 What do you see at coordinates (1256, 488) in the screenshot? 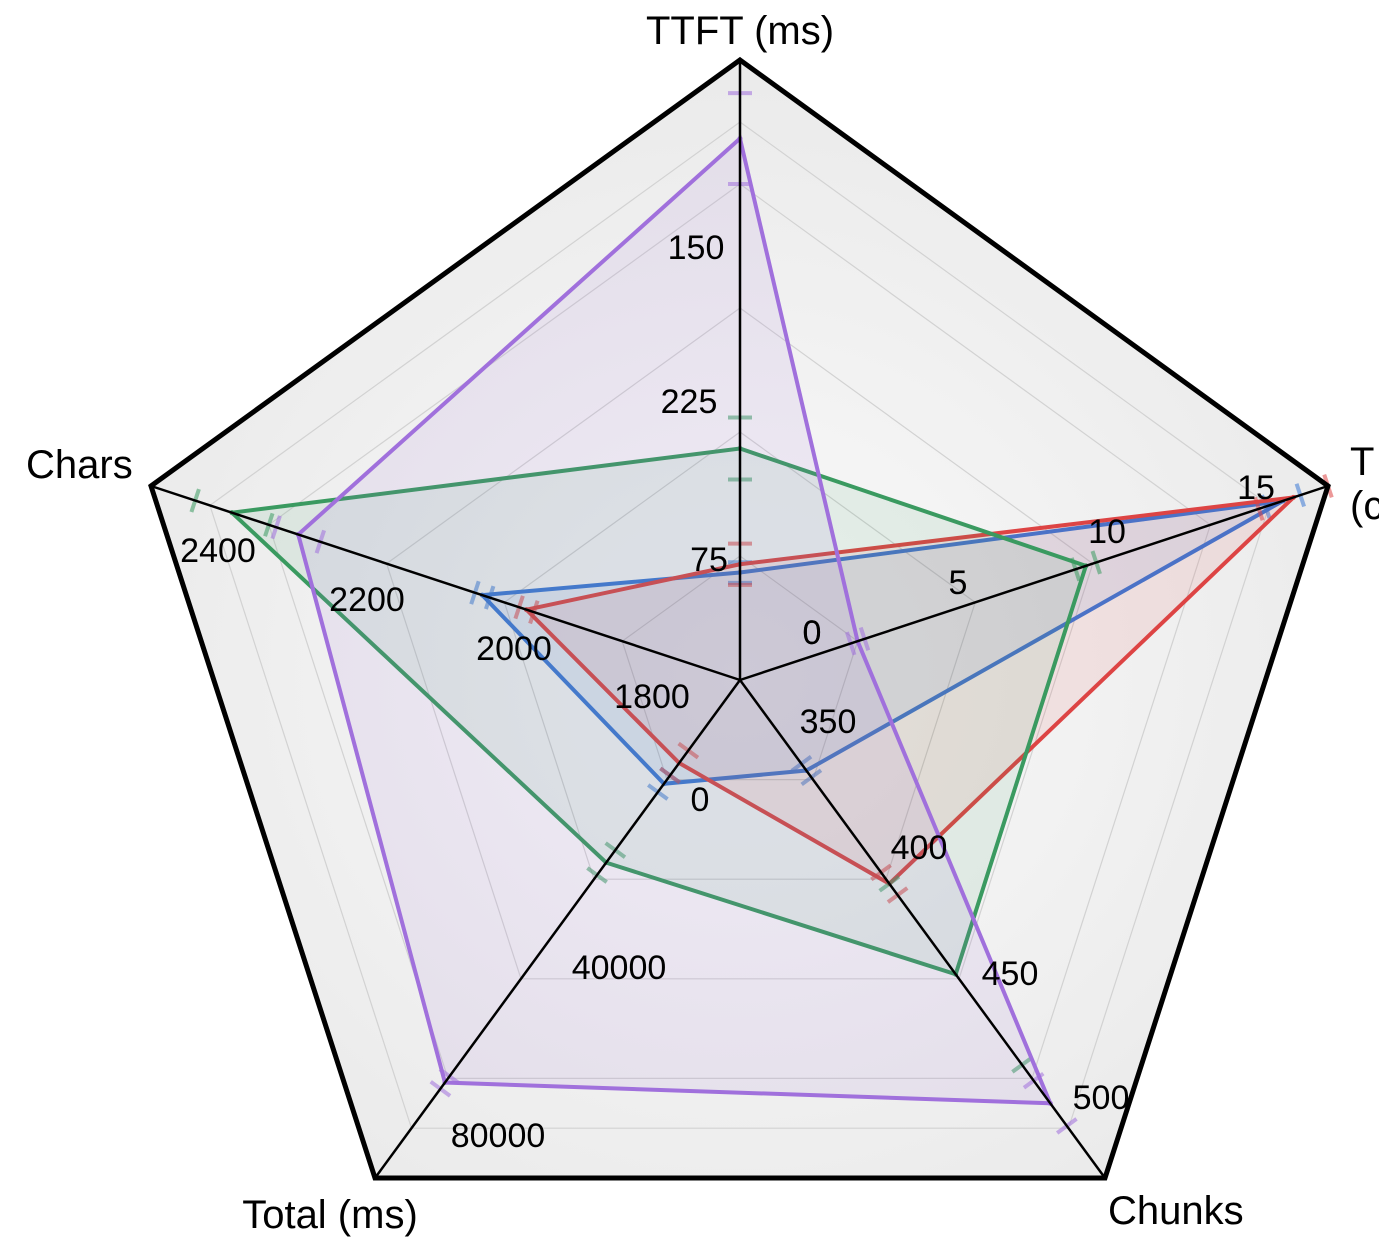
I see `tick-label: 15` at bounding box center [1256, 488].